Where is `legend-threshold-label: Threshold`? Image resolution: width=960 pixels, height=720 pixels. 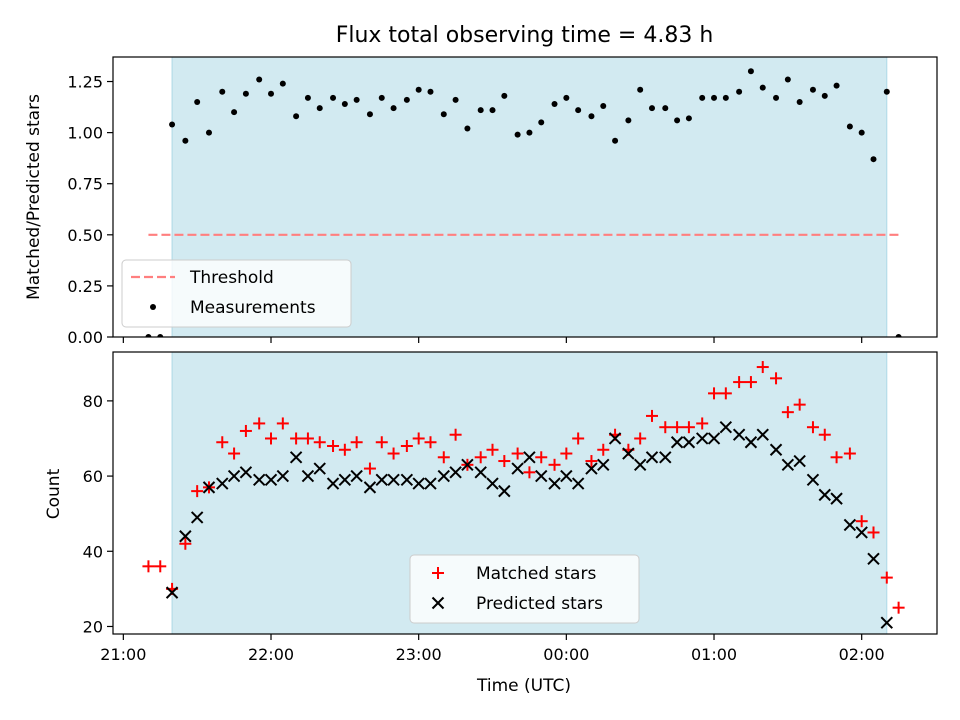
legend-threshold-label: Threshold is located at coordinates (231, 278).